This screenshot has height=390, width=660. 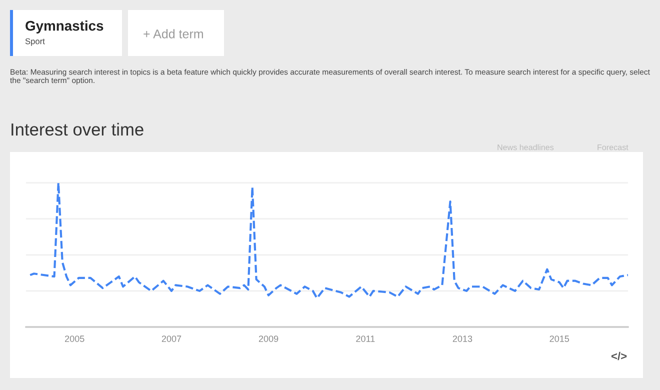 I want to click on text: + Add term, so click(x=173, y=33).